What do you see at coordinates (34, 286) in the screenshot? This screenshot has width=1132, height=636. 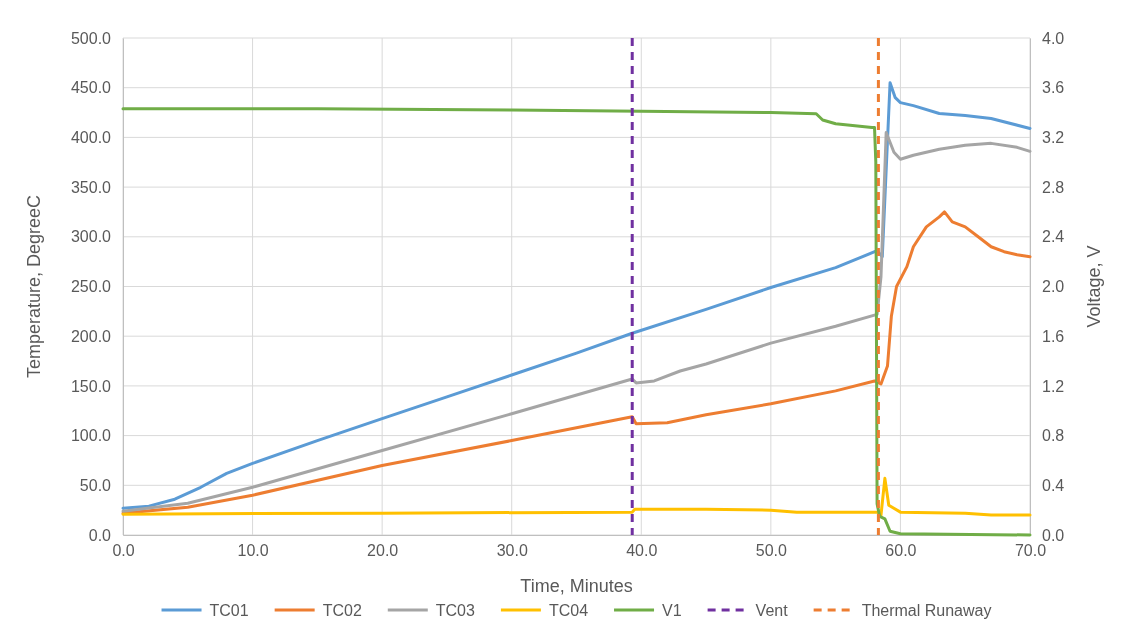 I see `y-axis-title: Temperature, DegreeC` at bounding box center [34, 286].